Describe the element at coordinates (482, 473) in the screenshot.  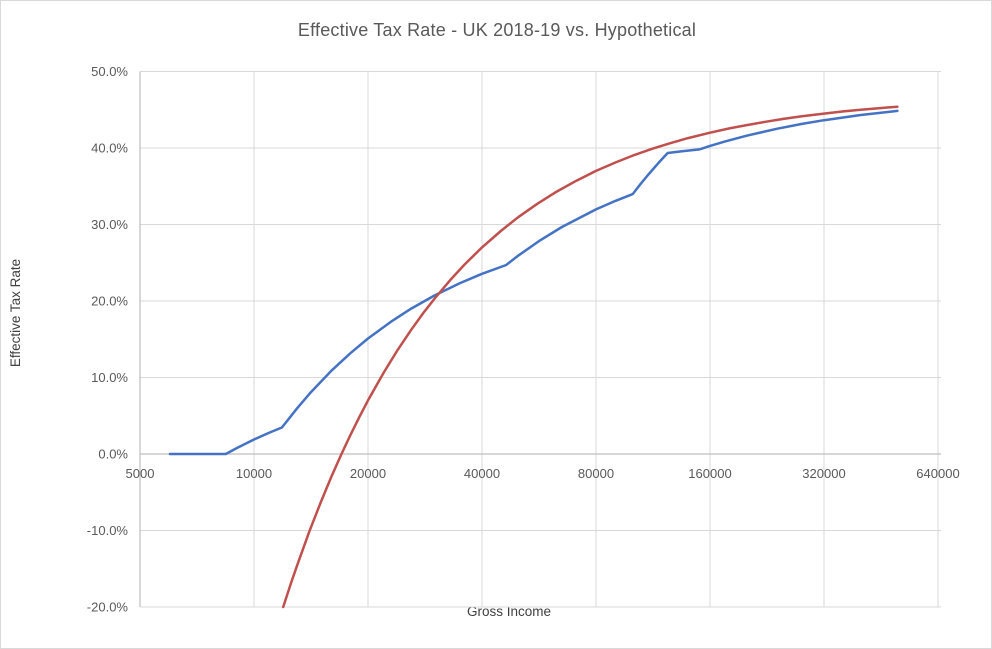
I see `x-tick-label: 40000` at that location.